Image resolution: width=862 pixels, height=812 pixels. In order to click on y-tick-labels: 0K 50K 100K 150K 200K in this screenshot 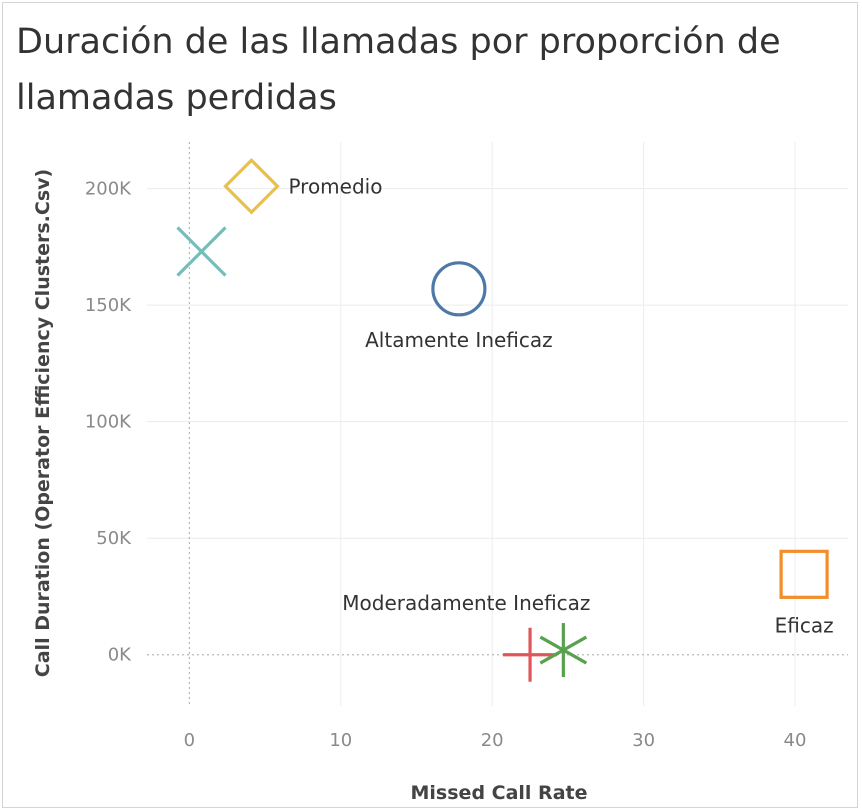, I will do `click(108, 422)`.